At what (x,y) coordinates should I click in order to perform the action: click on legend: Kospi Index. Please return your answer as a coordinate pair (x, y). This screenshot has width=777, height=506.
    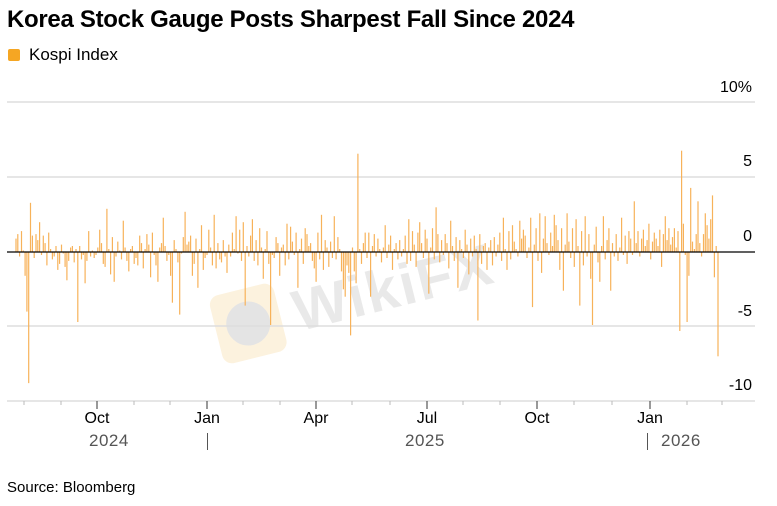
    Looking at the image, I should click on (63, 55).